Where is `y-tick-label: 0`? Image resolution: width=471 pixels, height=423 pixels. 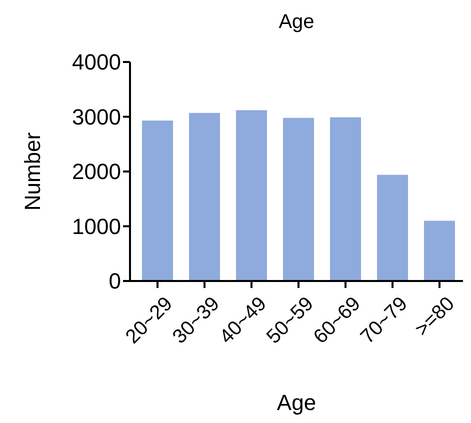 y-tick-label: 0 is located at coordinates (114, 281).